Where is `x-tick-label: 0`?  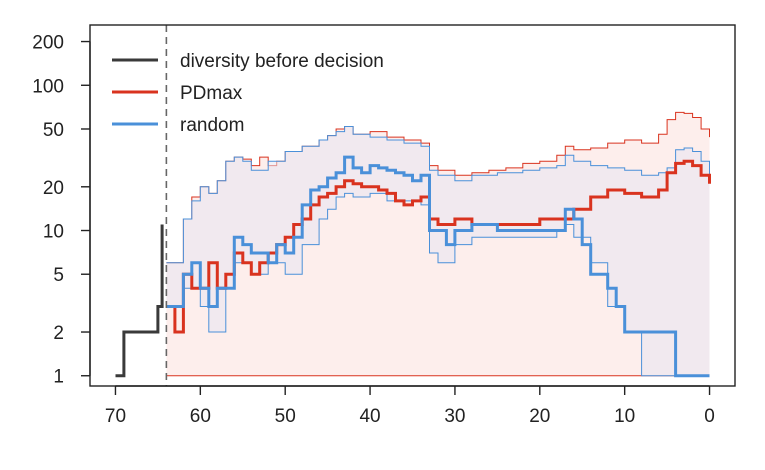
x-tick-label: 0 is located at coordinates (709, 416).